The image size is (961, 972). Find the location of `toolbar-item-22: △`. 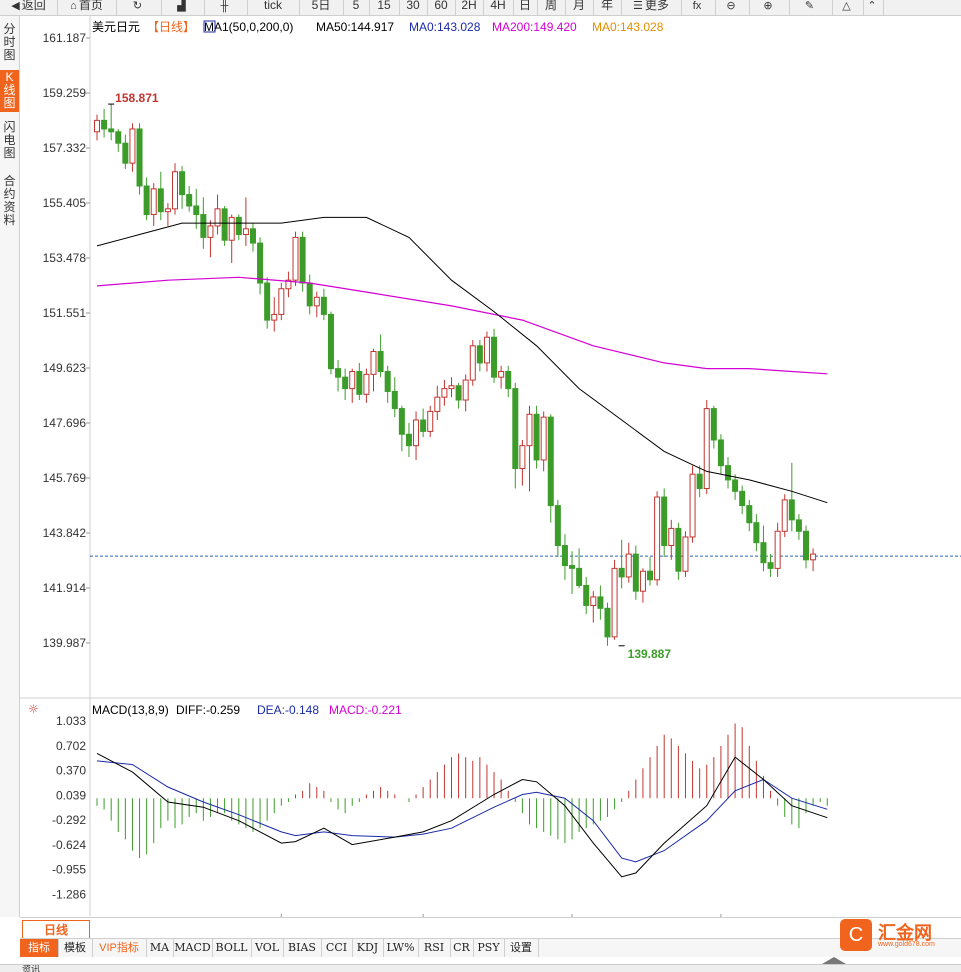

toolbar-item-22: △ is located at coordinates (848, 7).